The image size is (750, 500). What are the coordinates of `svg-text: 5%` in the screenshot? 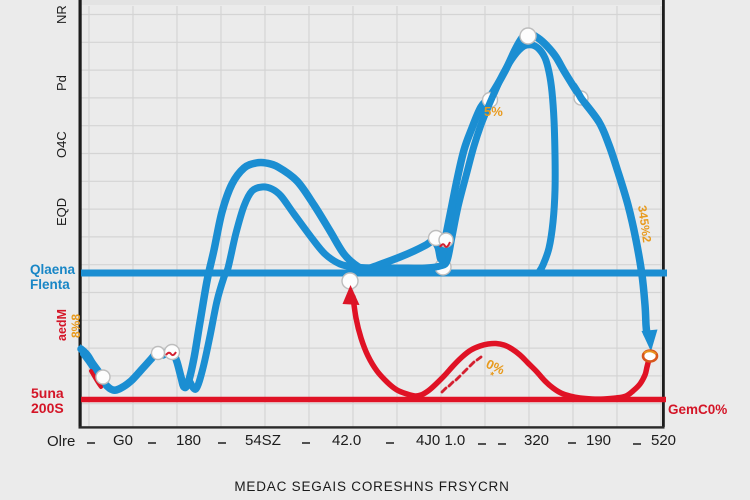 It's located at (493, 111).